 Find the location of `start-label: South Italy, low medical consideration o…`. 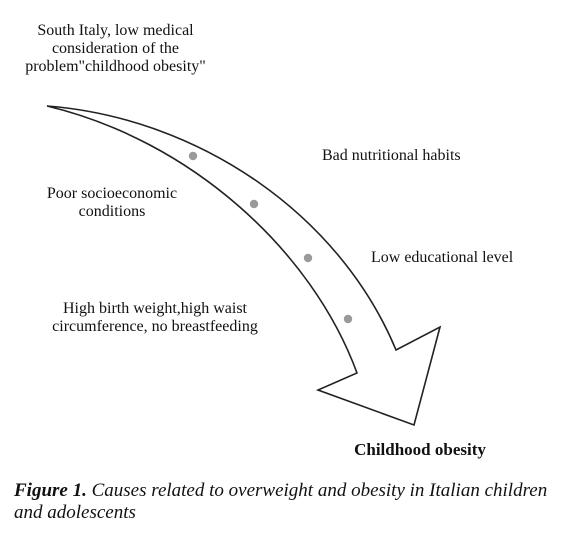

start-label: South Italy, low medical consideration o… is located at coordinates (115, 48).